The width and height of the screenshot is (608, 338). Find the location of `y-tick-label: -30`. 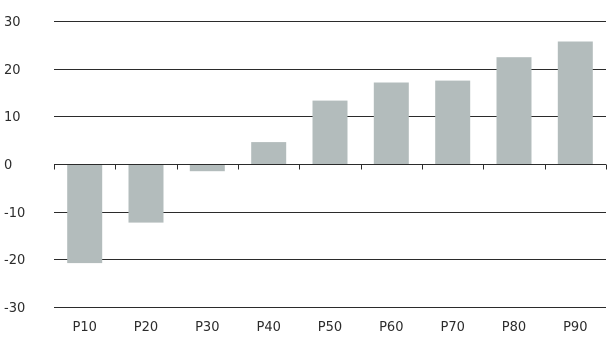

y-tick-label: -30 is located at coordinates (14, 308).